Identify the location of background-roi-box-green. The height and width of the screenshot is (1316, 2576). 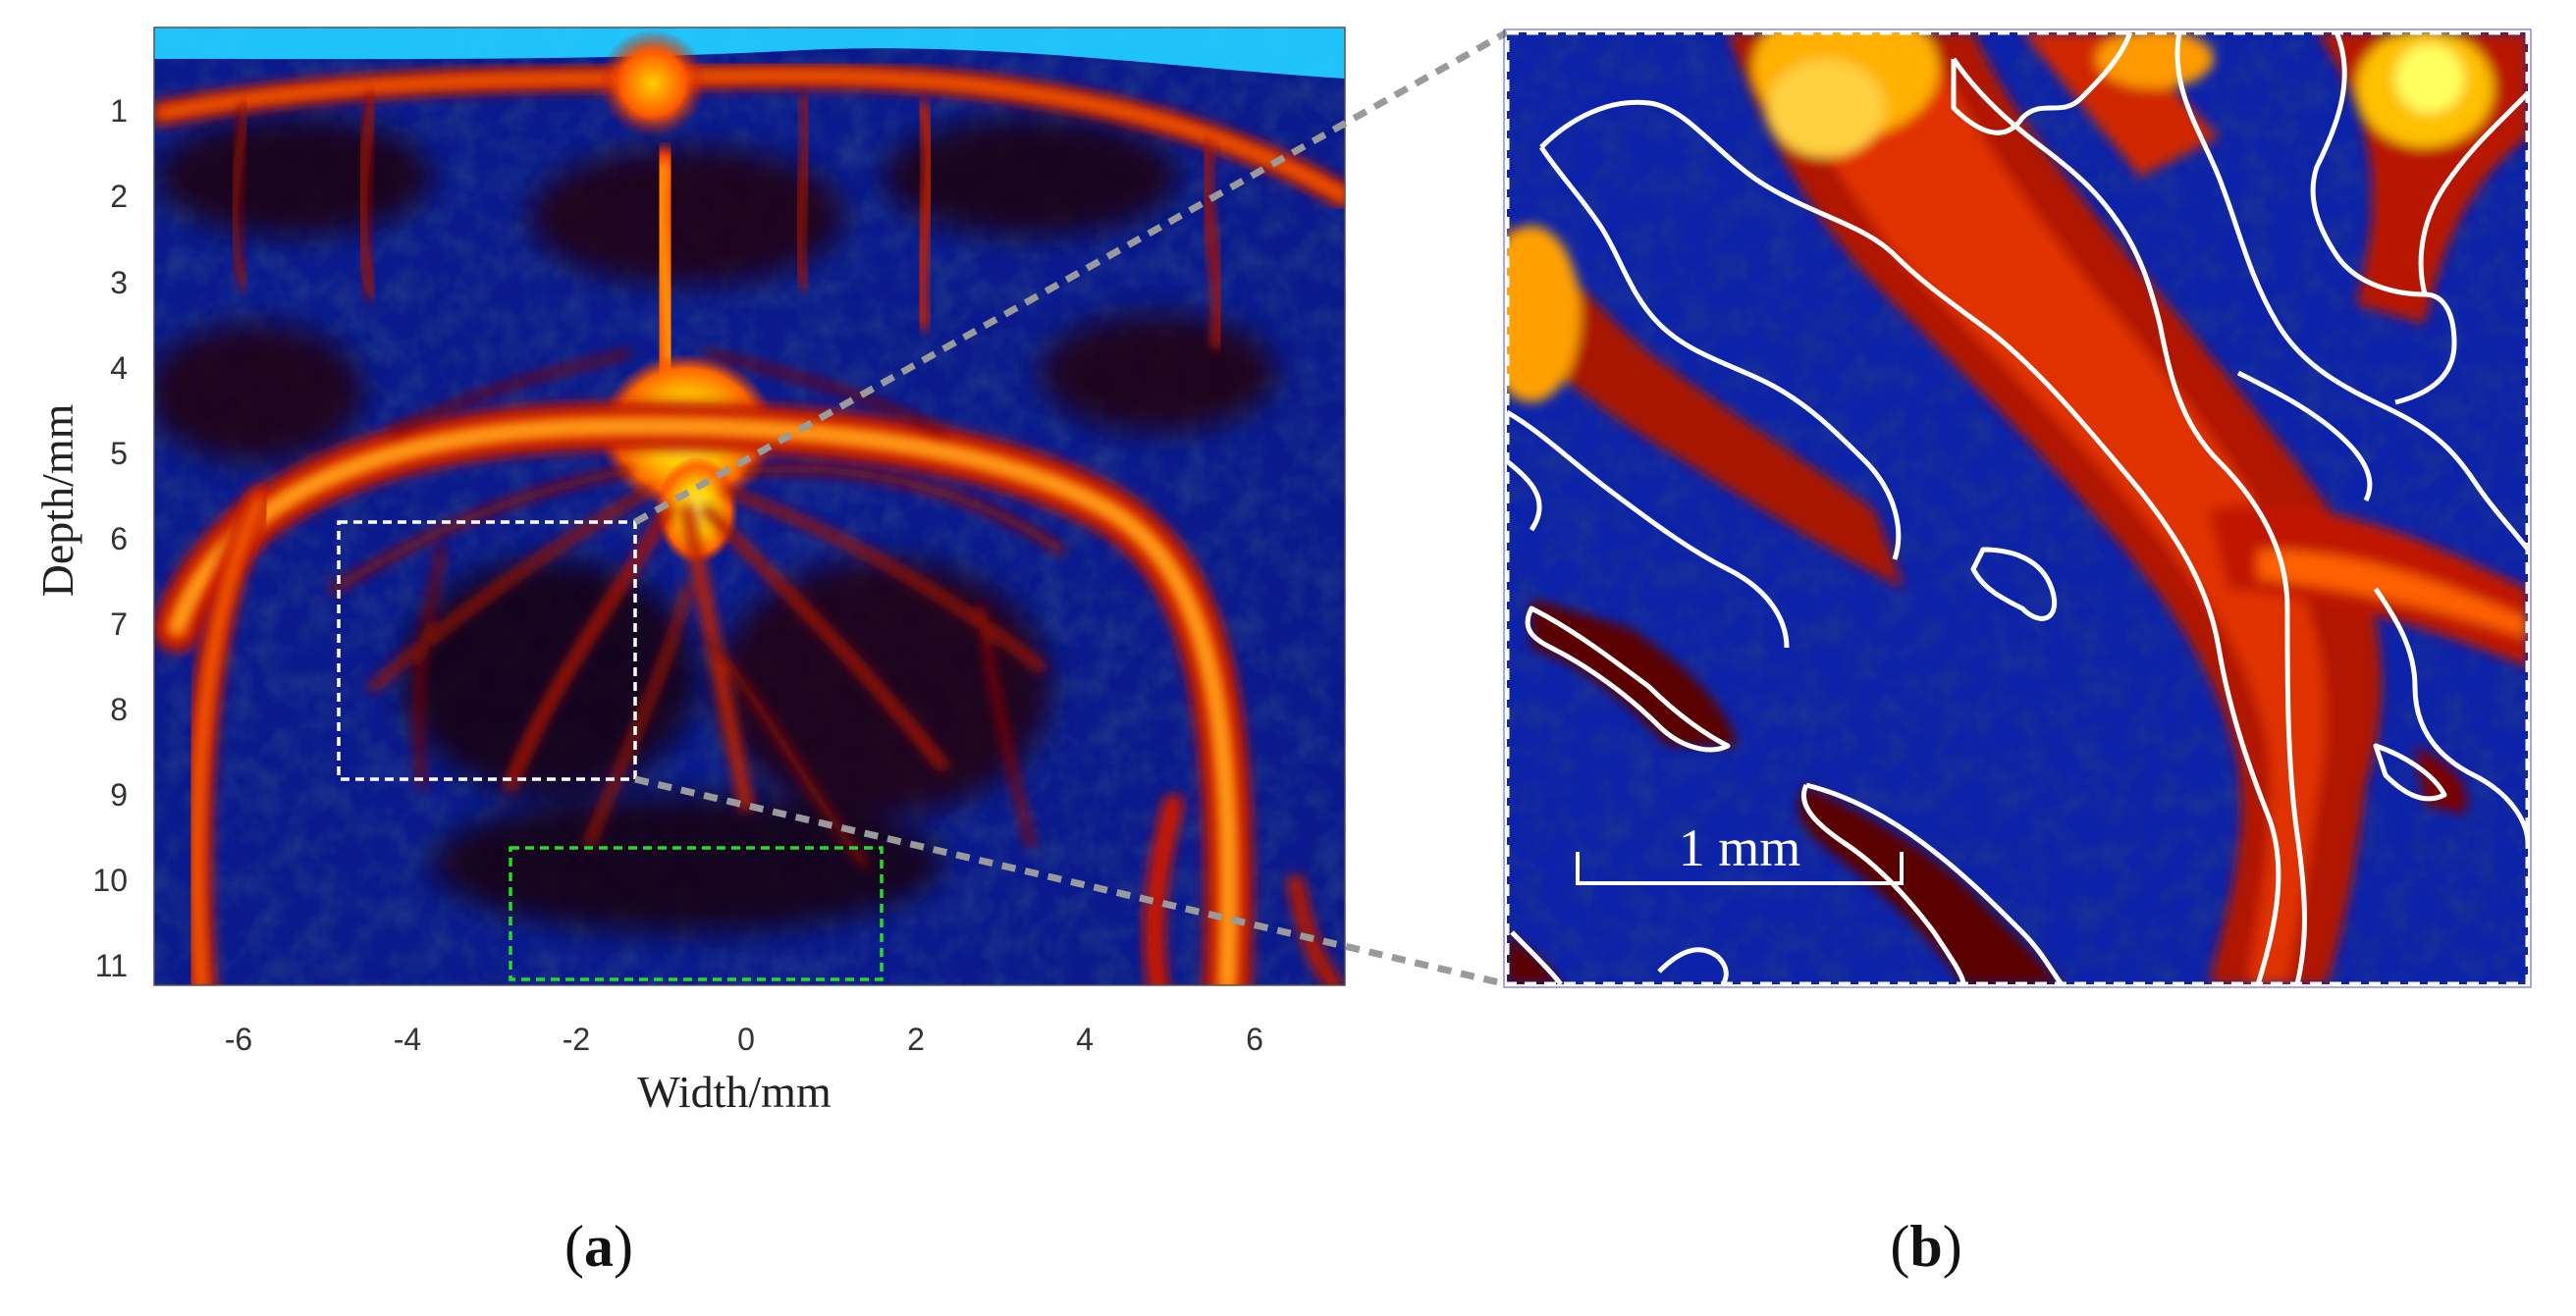
(696, 914).